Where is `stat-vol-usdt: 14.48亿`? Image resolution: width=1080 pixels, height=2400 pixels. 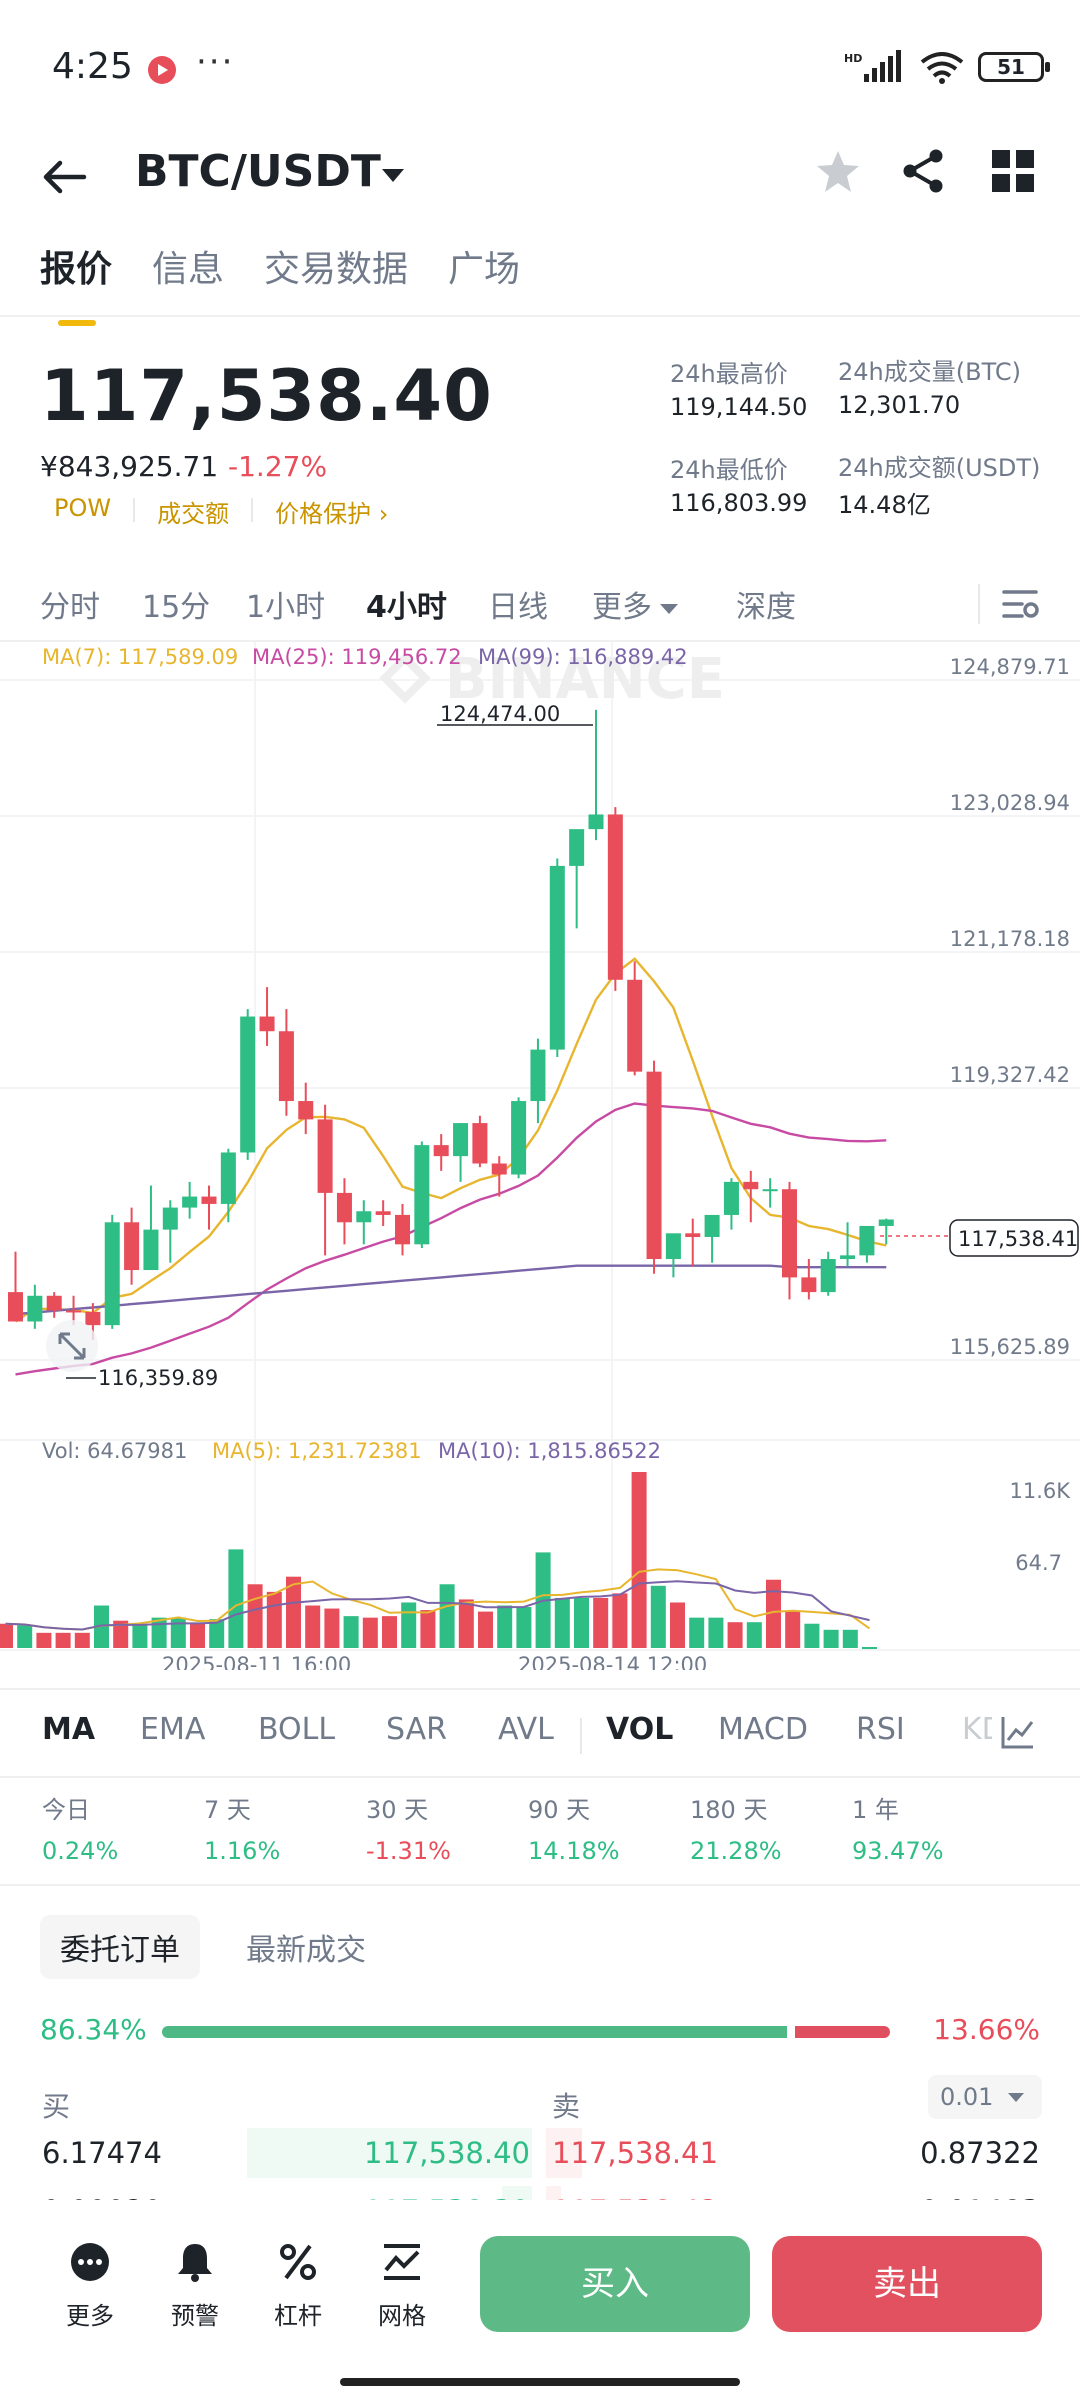 stat-vol-usdt: 14.48亿 is located at coordinates (884, 505).